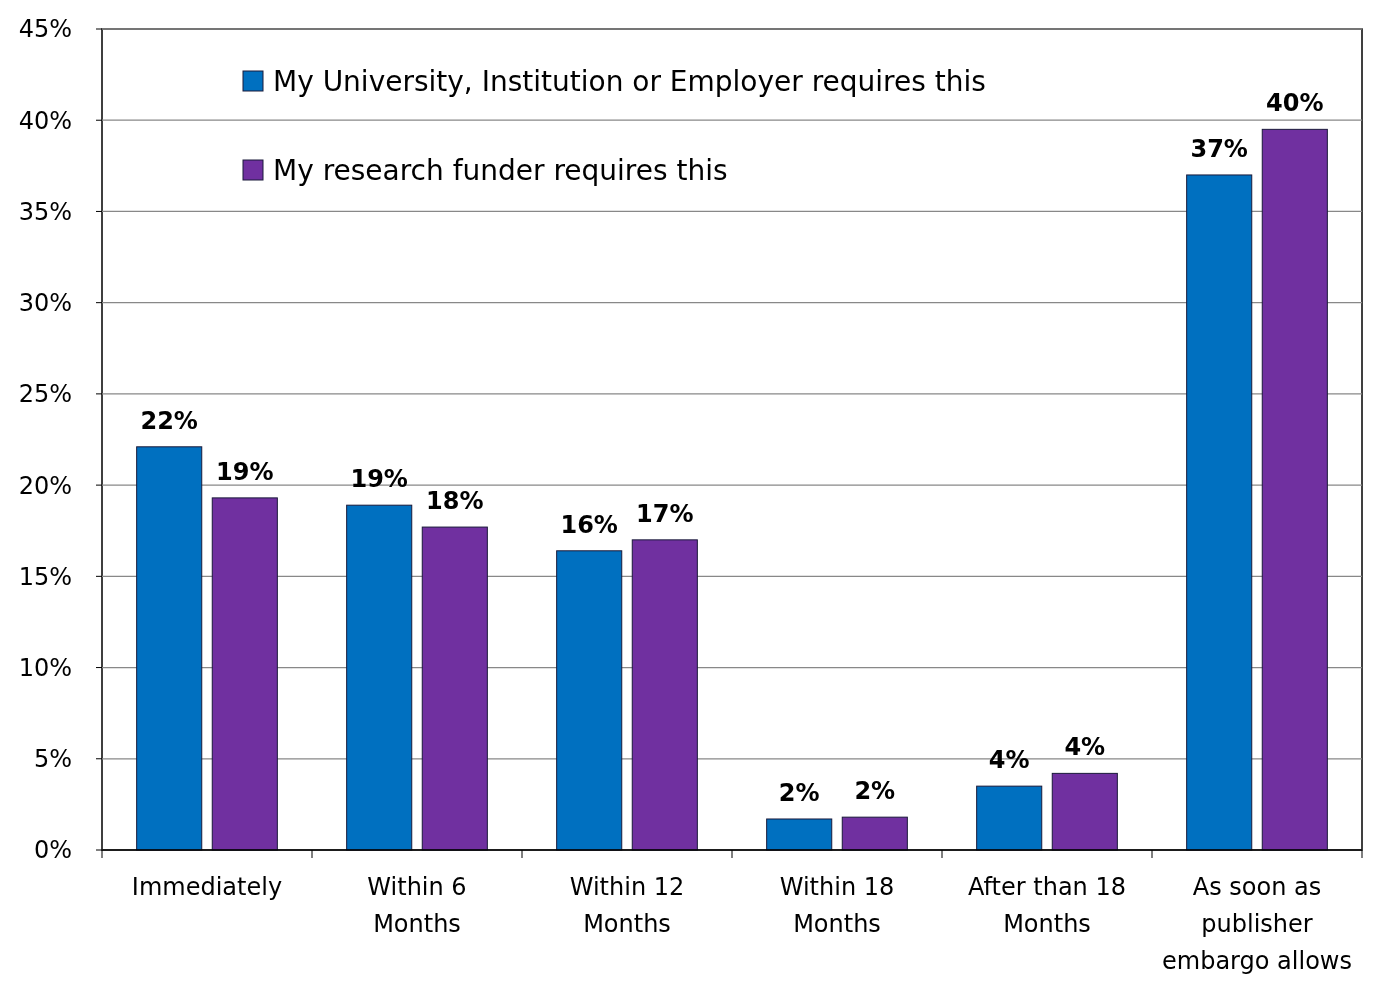  I want to click on y-tick-label: 30%, so click(45, 303).